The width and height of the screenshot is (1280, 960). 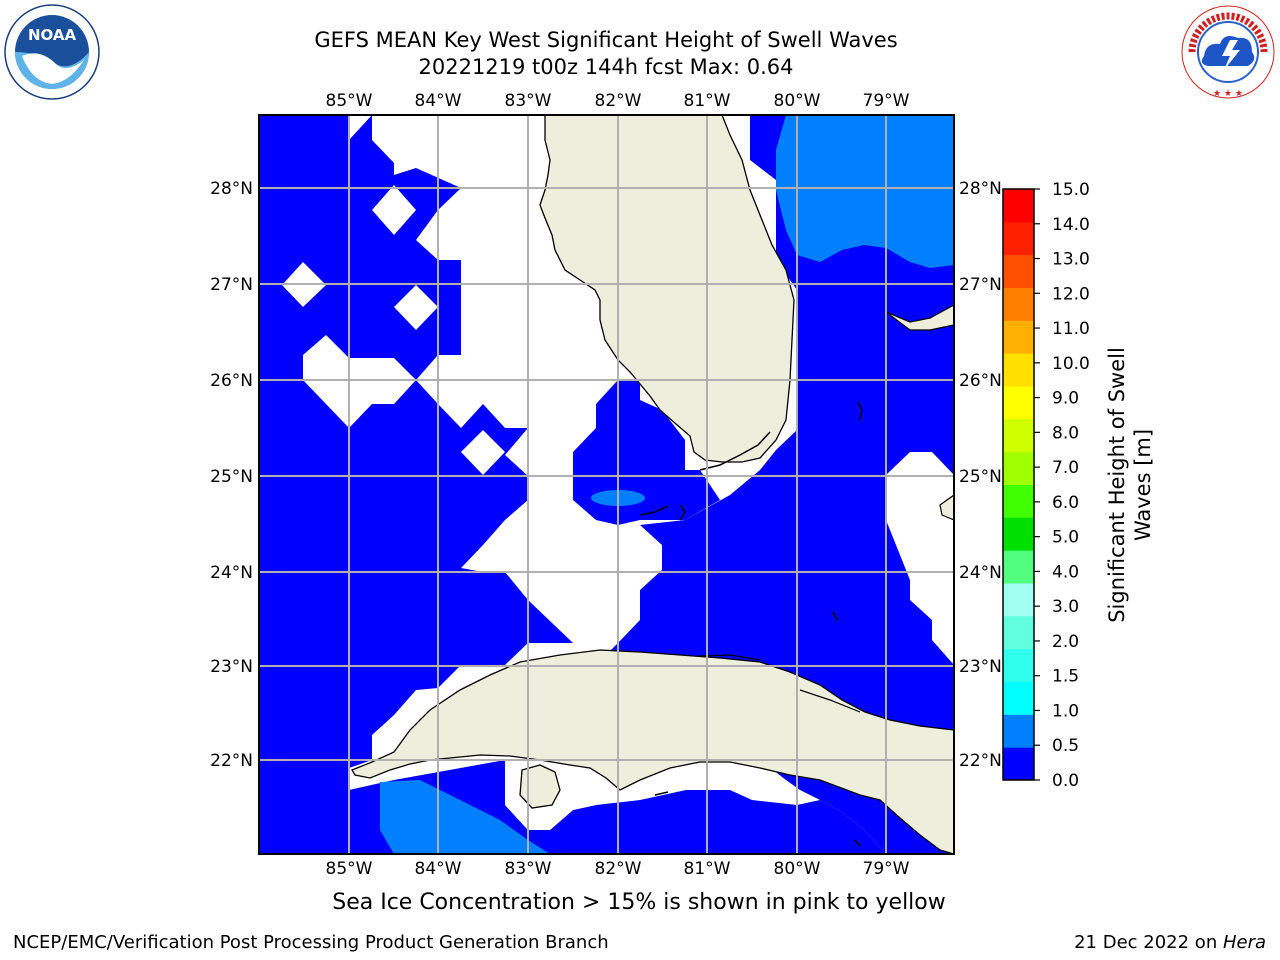 What do you see at coordinates (1065, 607) in the screenshot?
I see `colorbar-tick-label: 3.0` at bounding box center [1065, 607].